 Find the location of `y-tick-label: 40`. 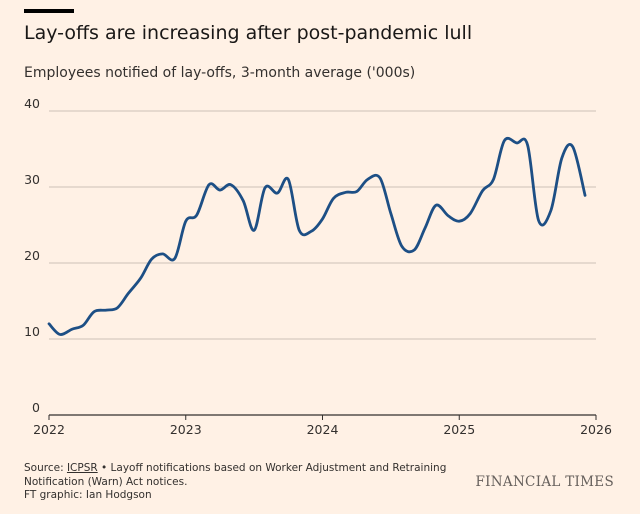

y-tick-label: 40 is located at coordinates (32, 103).